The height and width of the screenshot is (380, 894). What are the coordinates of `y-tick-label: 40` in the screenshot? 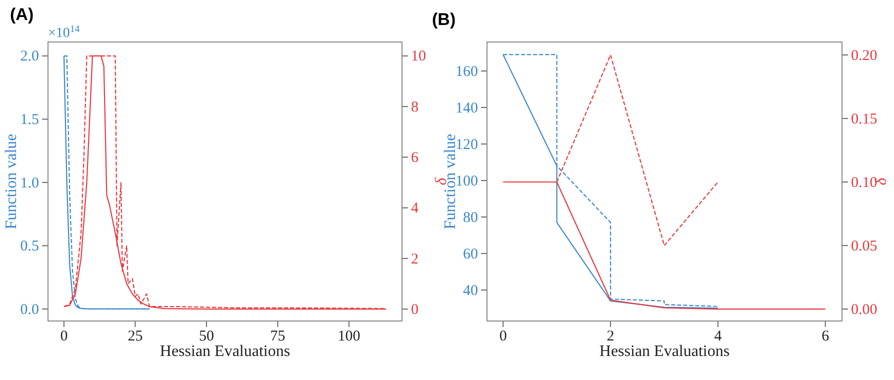 It's located at (470, 290).